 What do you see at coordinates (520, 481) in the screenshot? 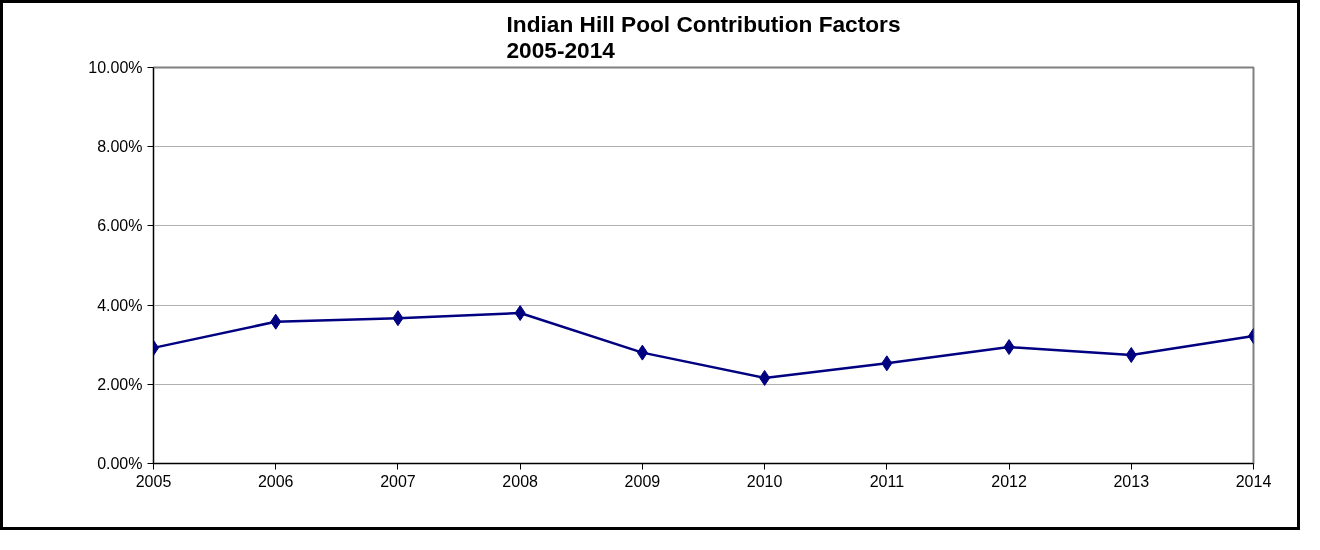
I see `x-tick-label: 2008` at bounding box center [520, 481].